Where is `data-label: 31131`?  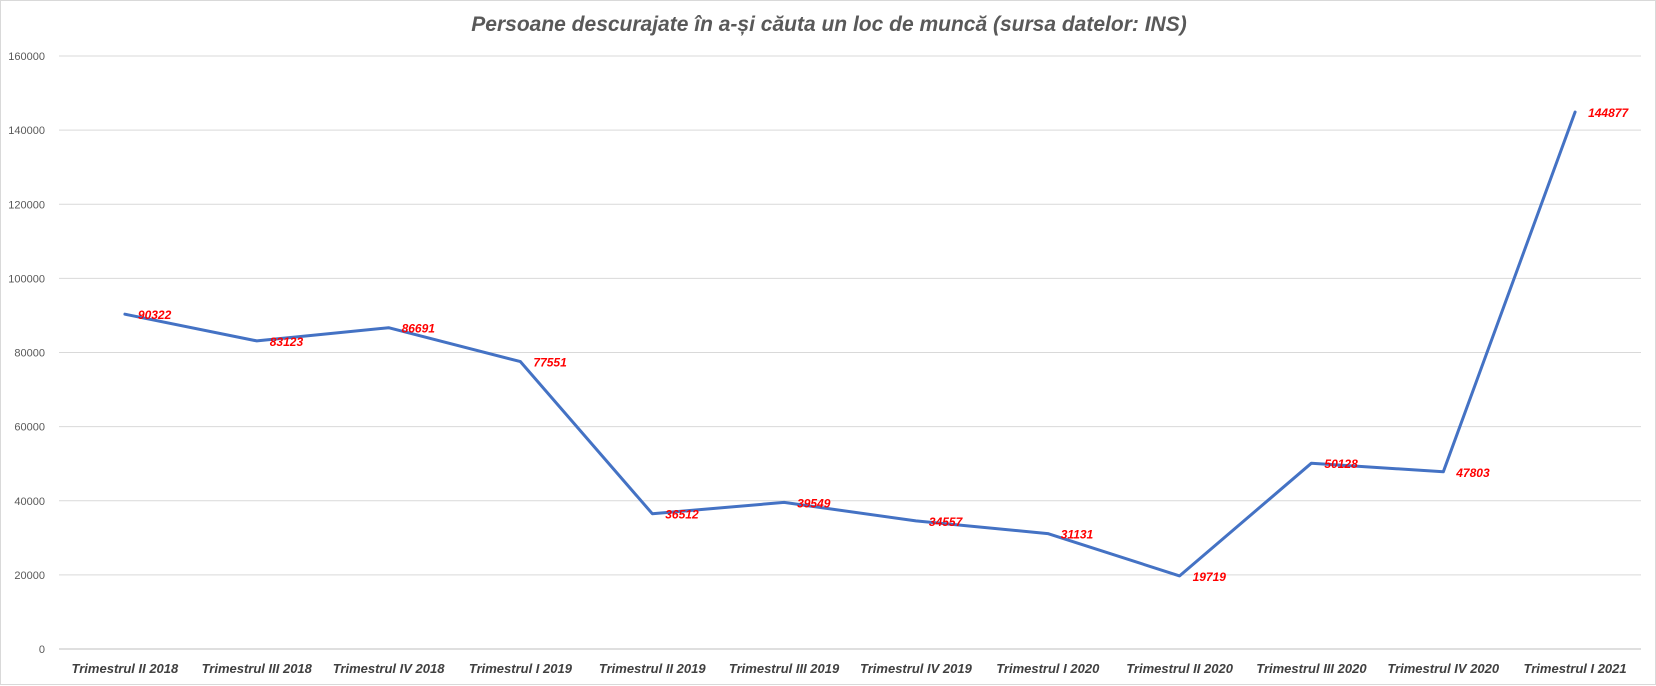
data-label: 31131 is located at coordinates (1077, 535).